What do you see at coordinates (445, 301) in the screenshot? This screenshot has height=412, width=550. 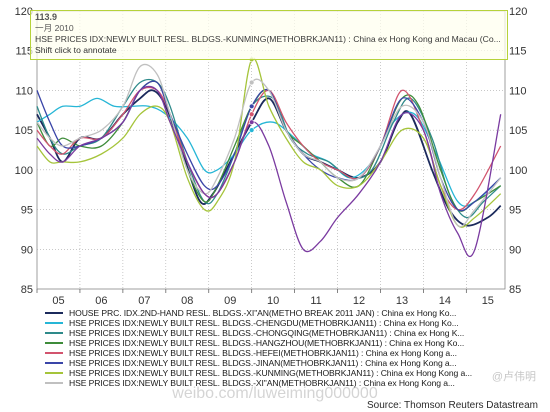 I see `x-tick-label: 14` at bounding box center [445, 301].